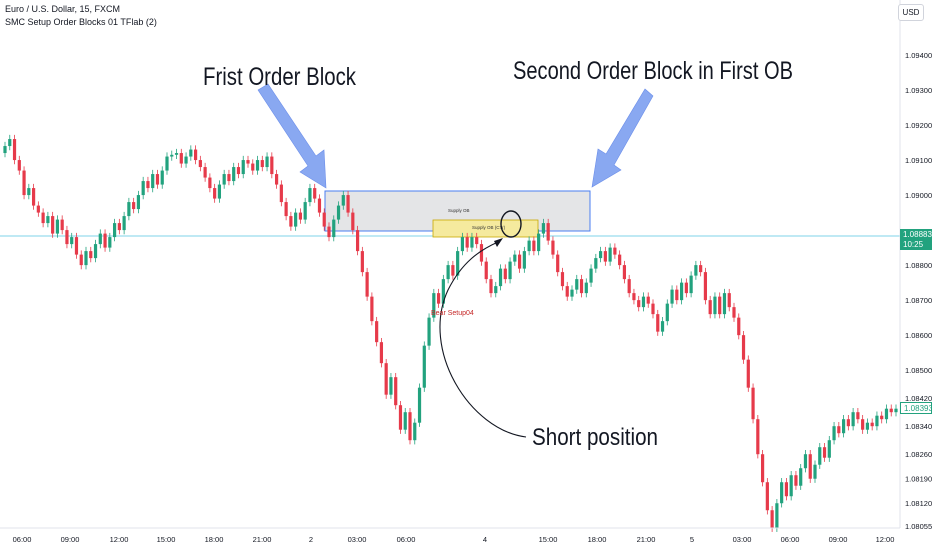  Describe the element at coordinates (262, 539) in the screenshot. I see `x-tick-label: 21:00` at that location.